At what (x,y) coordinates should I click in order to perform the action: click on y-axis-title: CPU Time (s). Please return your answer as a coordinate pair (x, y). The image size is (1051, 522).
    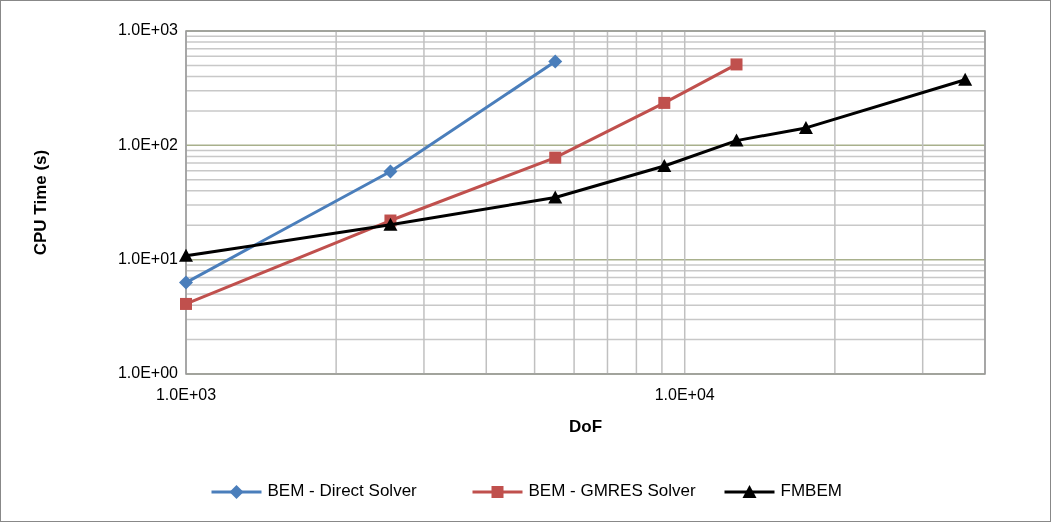
    Looking at the image, I should click on (40, 202).